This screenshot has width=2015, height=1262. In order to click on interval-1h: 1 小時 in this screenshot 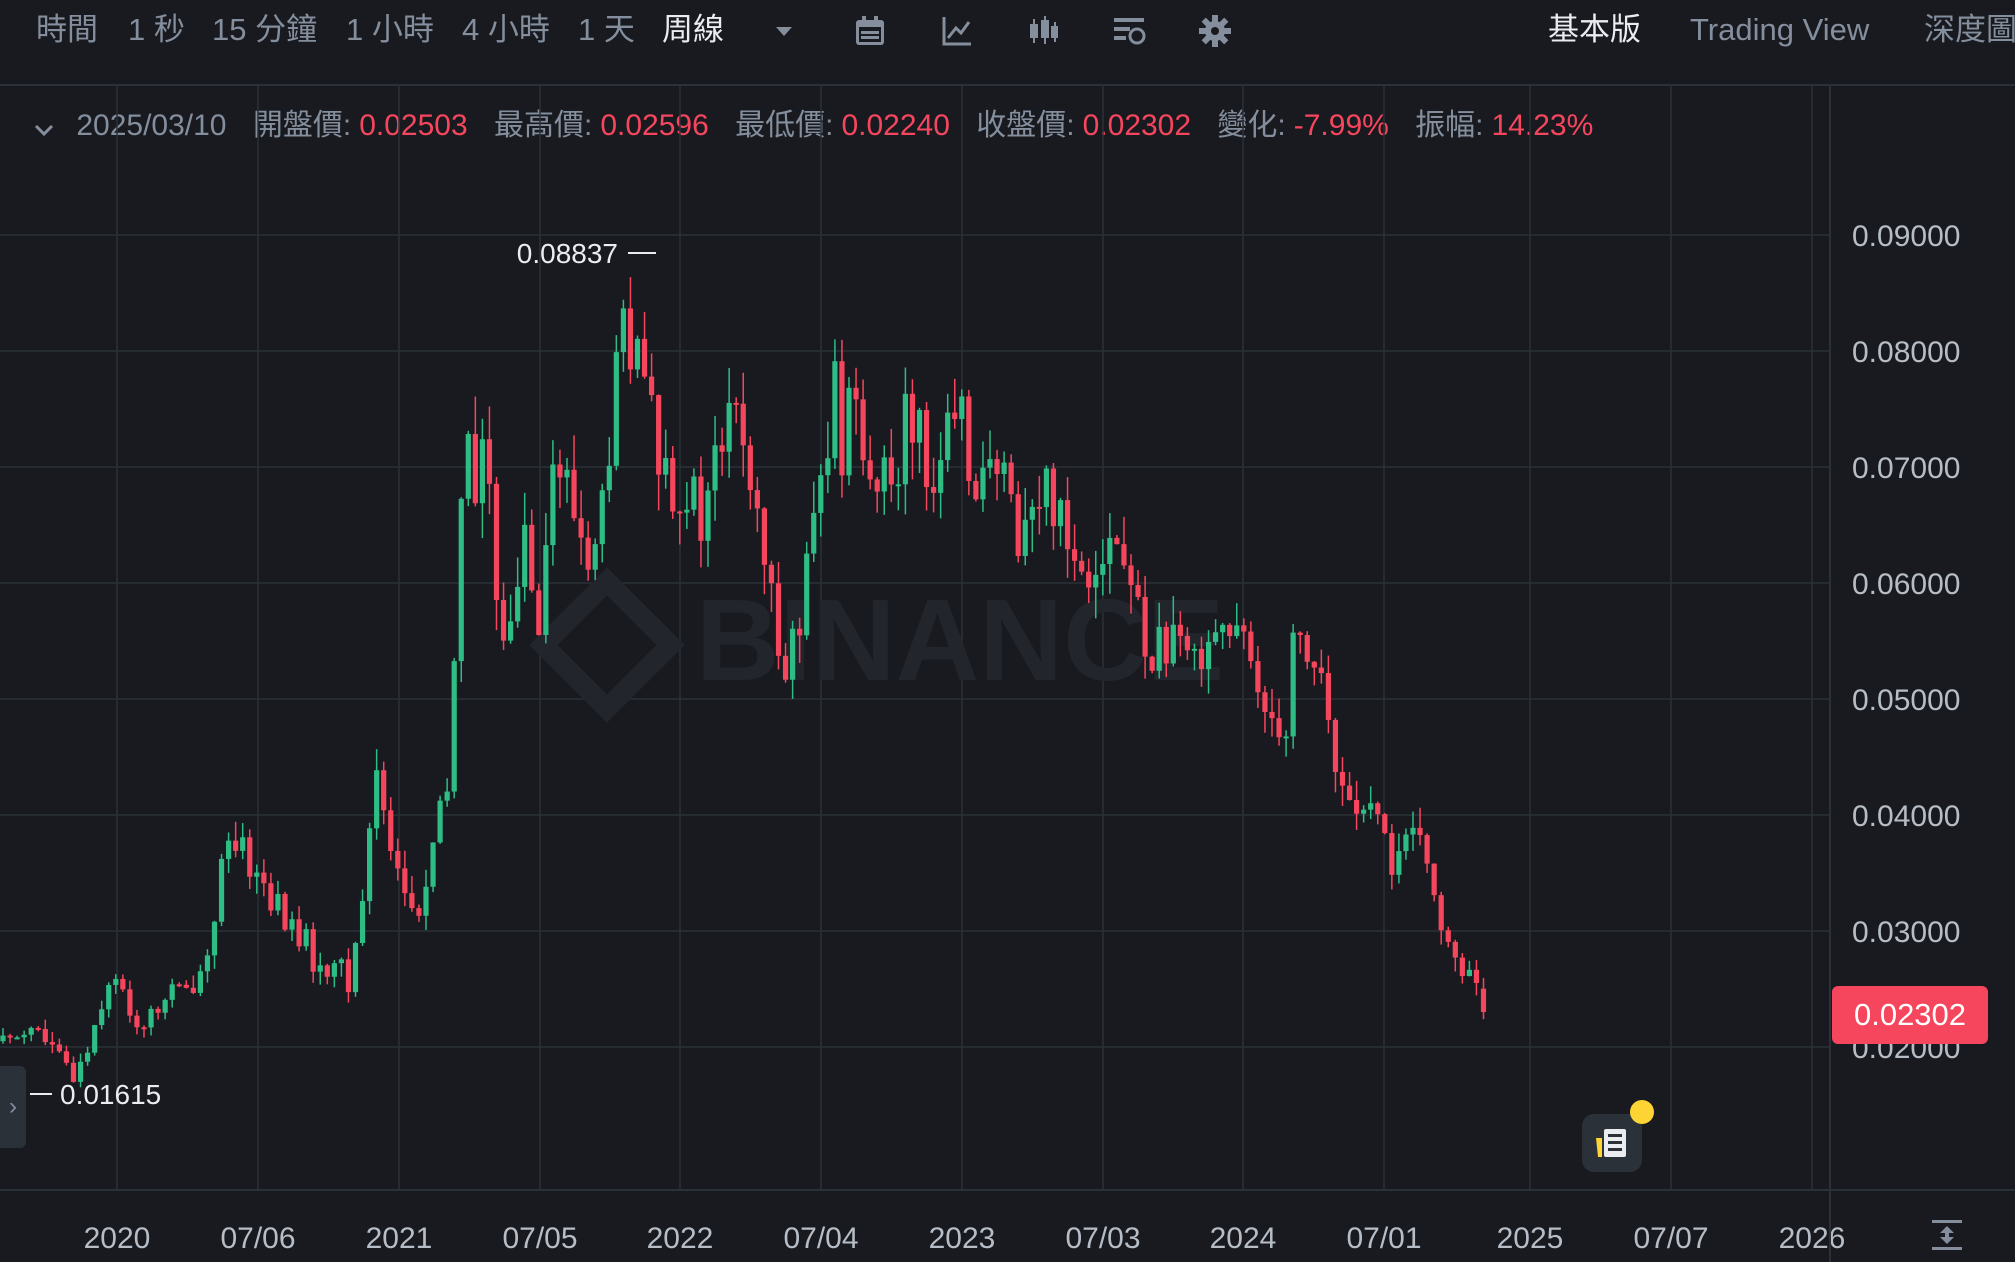, I will do `click(390, 29)`.